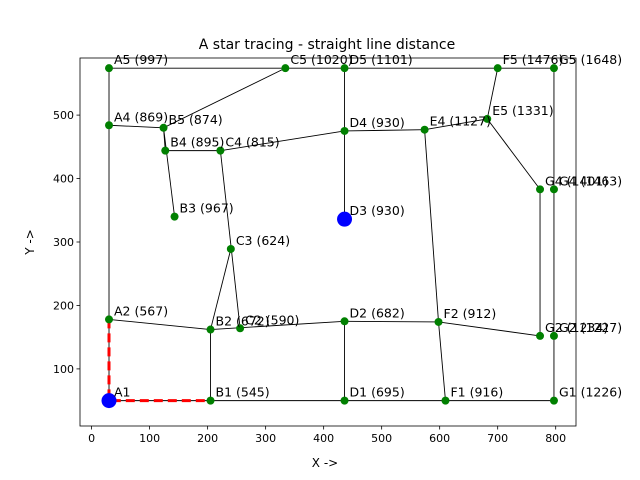  Describe the element at coordinates (445, 400) in the screenshot. I see `node-F1` at that location.